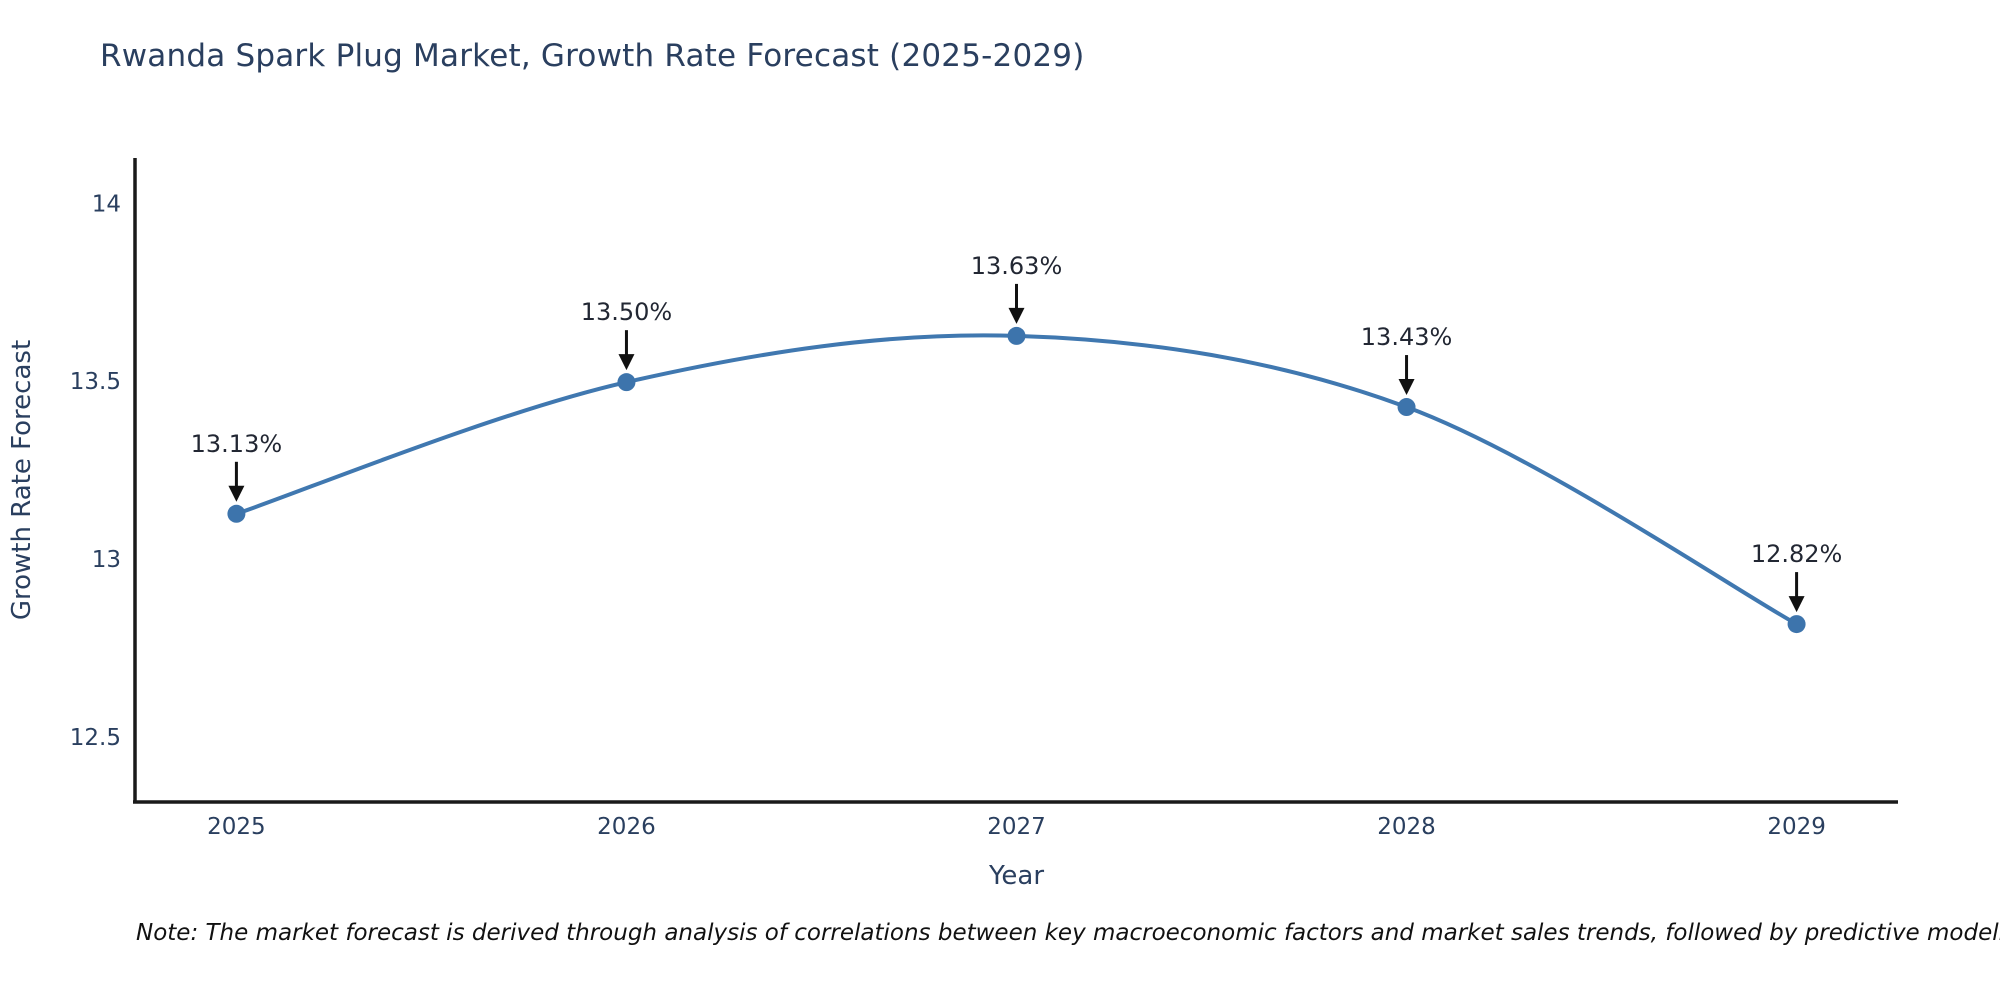  What do you see at coordinates (106, 204) in the screenshot?
I see `y-tick-label: 14` at bounding box center [106, 204].